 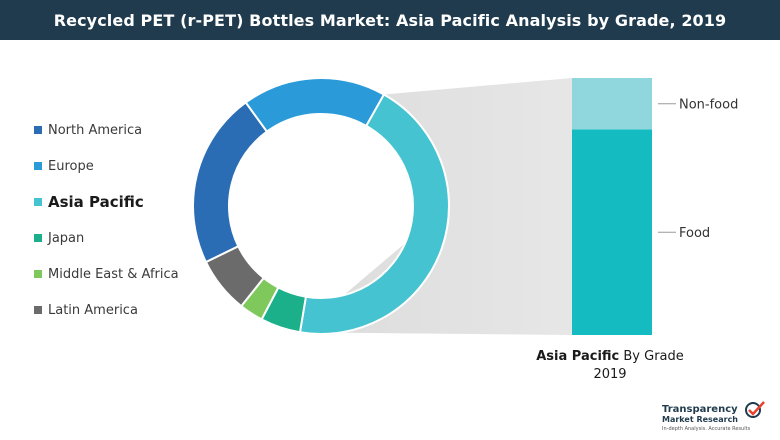 What do you see at coordinates (612, 232) in the screenshot?
I see `bar-segment-food` at bounding box center [612, 232].